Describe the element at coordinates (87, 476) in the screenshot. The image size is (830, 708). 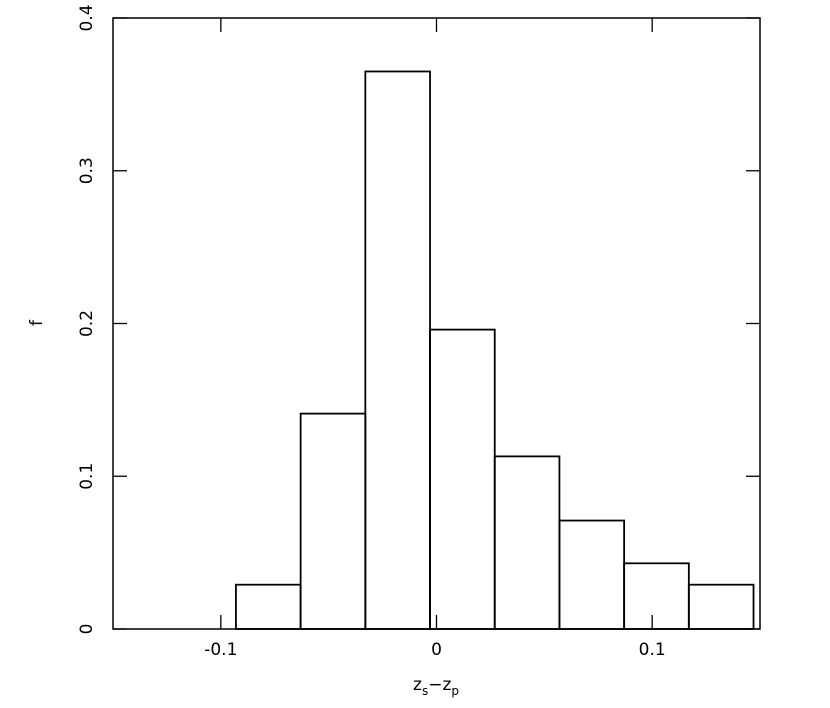
I see `y-tick-label: 0.1` at that location.